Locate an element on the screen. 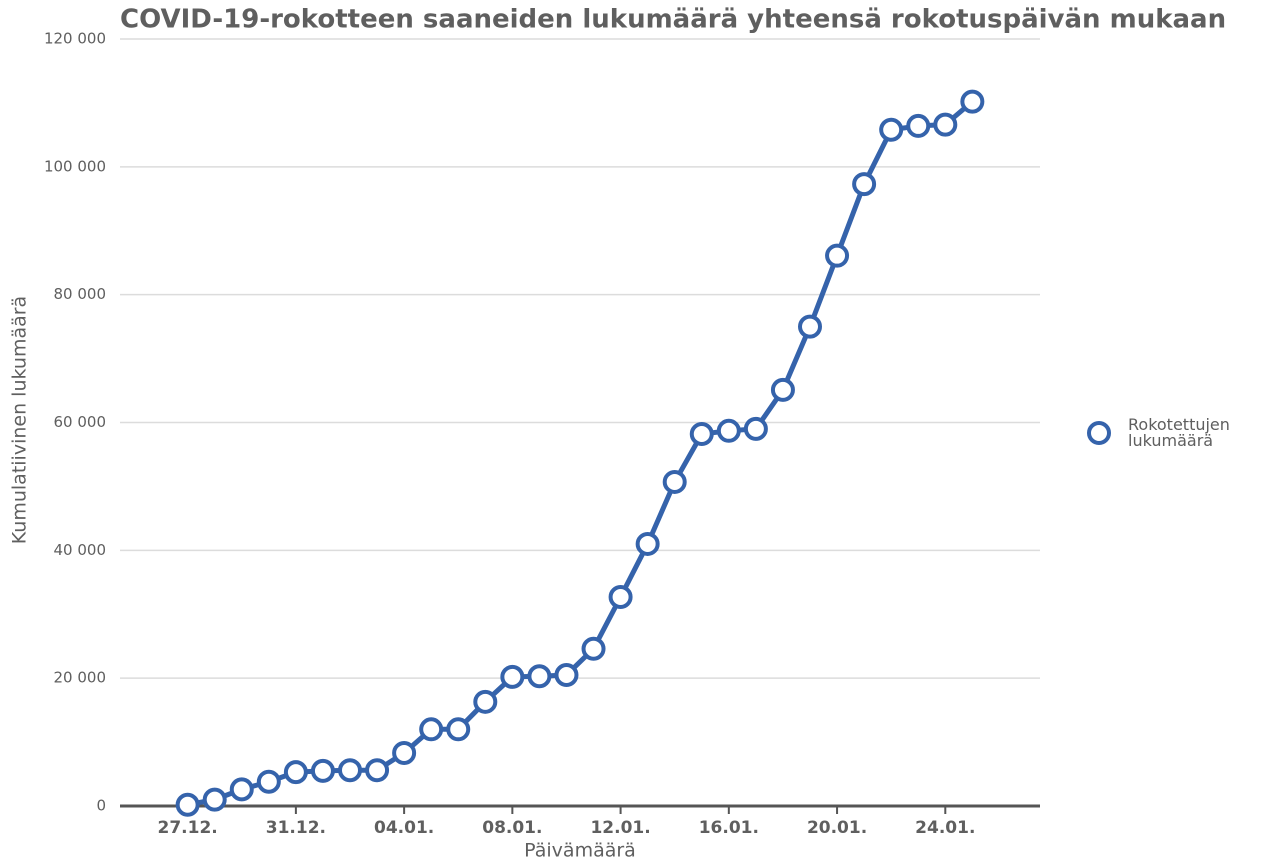  y-tick-label: 80 000 is located at coordinates (80, 294).